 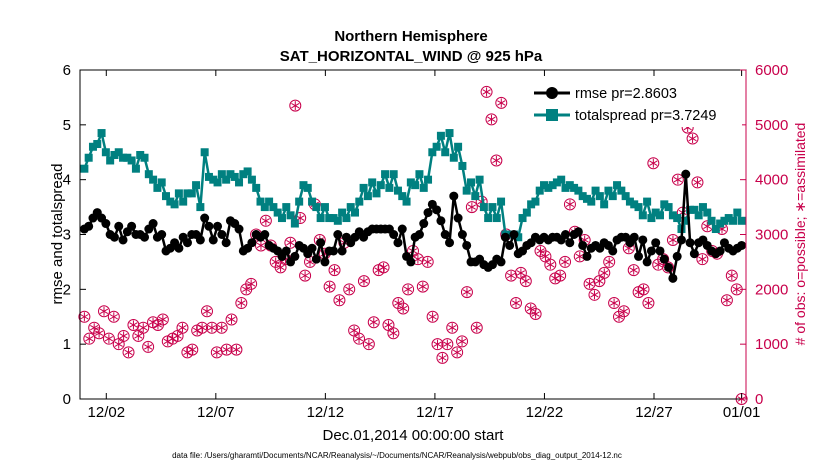 I want to click on chart-title: Northern Hemisphere, so click(x=410, y=36).